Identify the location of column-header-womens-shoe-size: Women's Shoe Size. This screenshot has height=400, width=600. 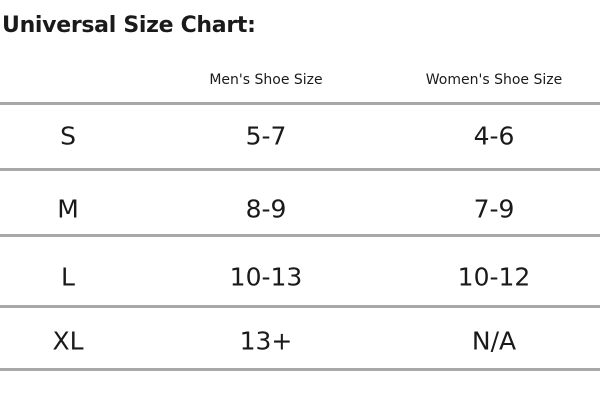
(494, 80).